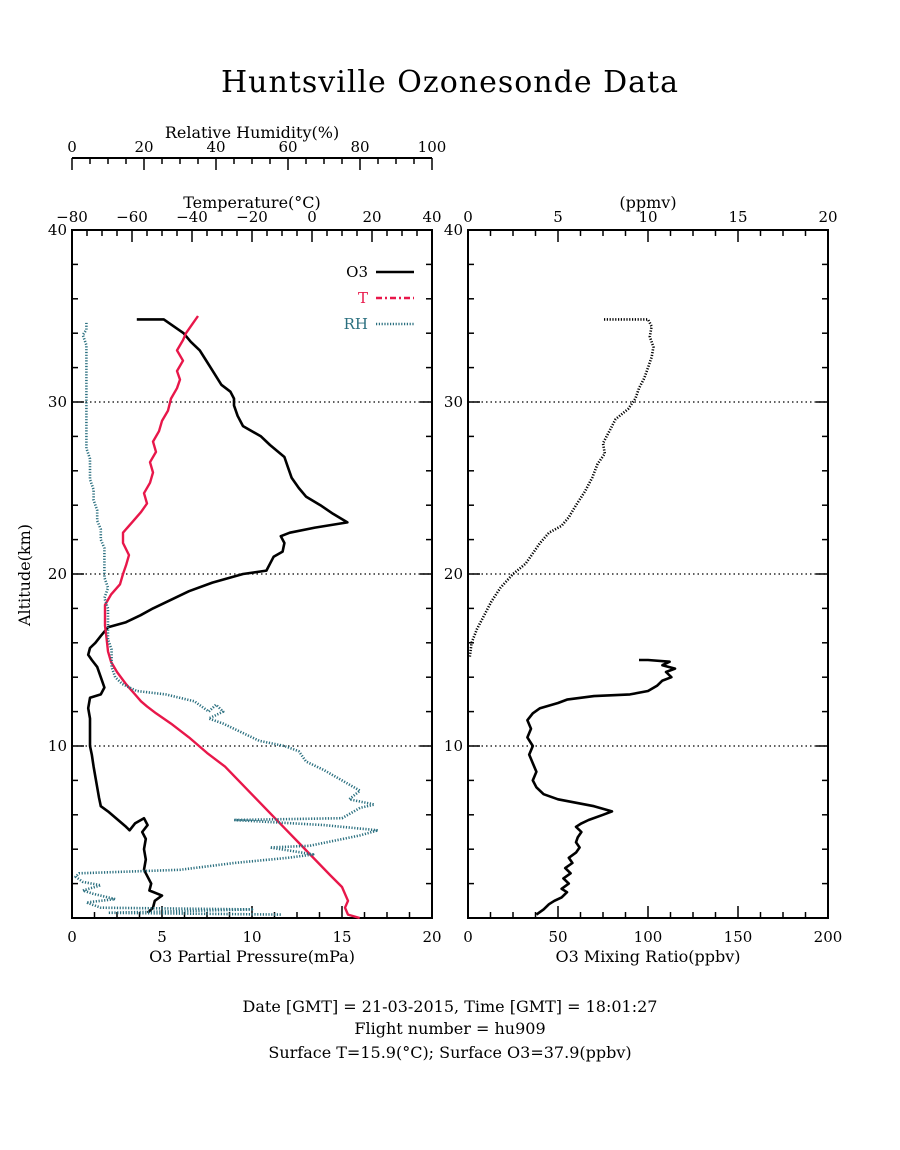  What do you see at coordinates (561, 487) in the screenshot?
I see `o3-mixing-ratio-ppmv-line` at bounding box center [561, 487].